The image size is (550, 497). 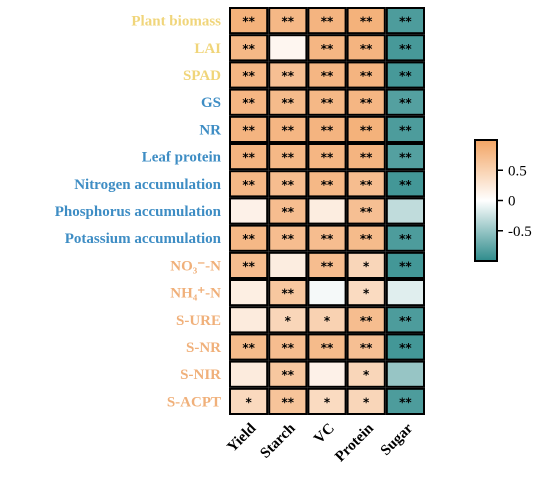 What do you see at coordinates (207, 49) in the screenshot?
I see `row-label: LAI` at bounding box center [207, 49].